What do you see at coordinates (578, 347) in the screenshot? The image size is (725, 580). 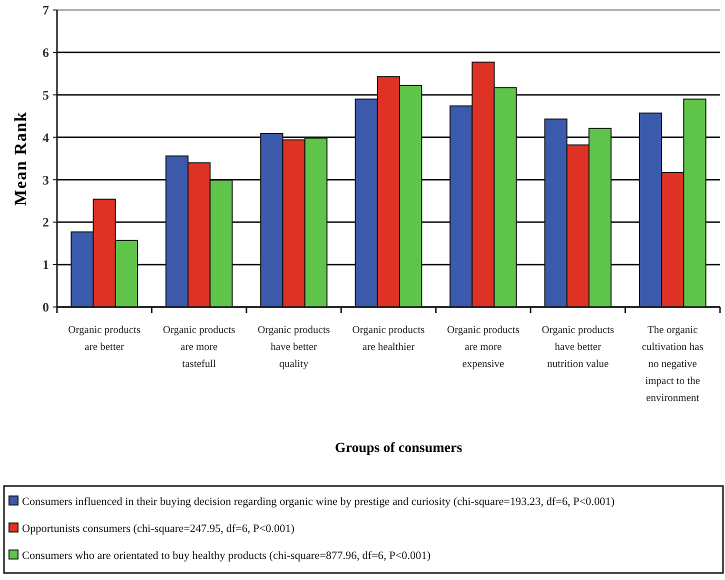 I see `x-tick-label: Organic products have better nutrition value` at bounding box center [578, 347].